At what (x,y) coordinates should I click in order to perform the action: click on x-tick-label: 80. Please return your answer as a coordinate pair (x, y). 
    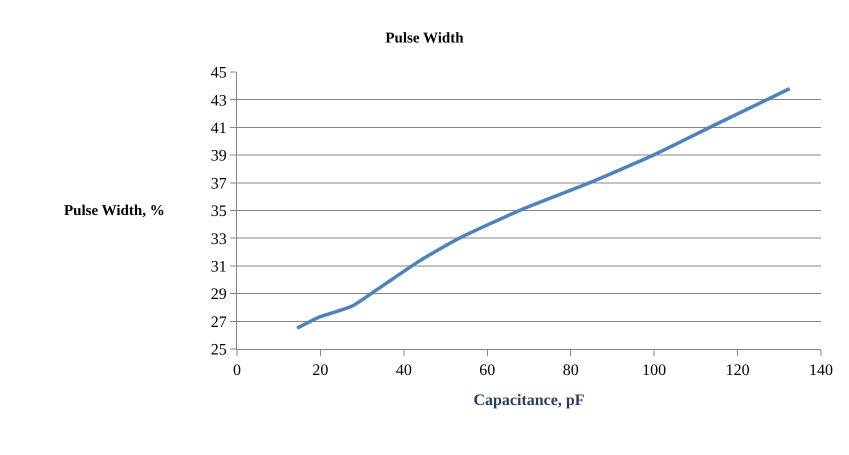
    Looking at the image, I should click on (570, 371).